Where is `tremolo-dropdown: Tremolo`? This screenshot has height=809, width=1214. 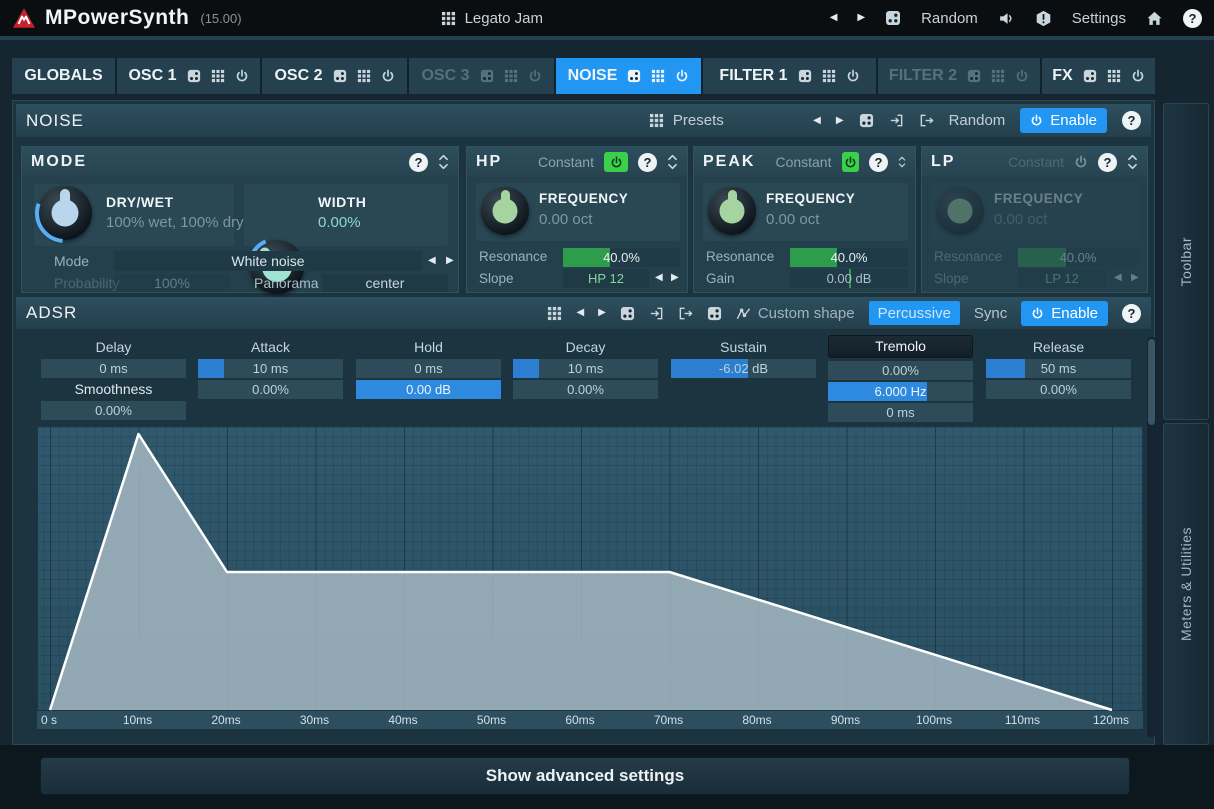
tremolo-dropdown: Tremolo is located at coordinates (900, 346).